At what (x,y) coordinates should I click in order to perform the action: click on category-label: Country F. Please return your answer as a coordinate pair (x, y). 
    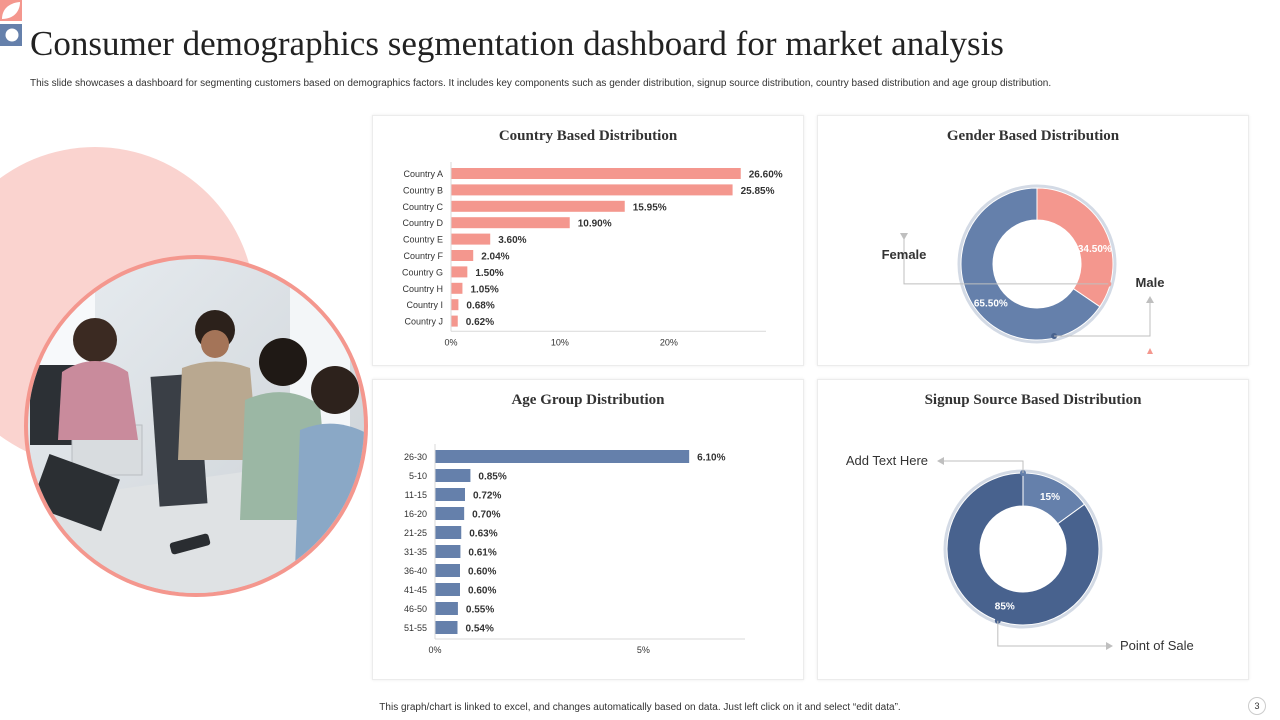
    Looking at the image, I should click on (423, 256).